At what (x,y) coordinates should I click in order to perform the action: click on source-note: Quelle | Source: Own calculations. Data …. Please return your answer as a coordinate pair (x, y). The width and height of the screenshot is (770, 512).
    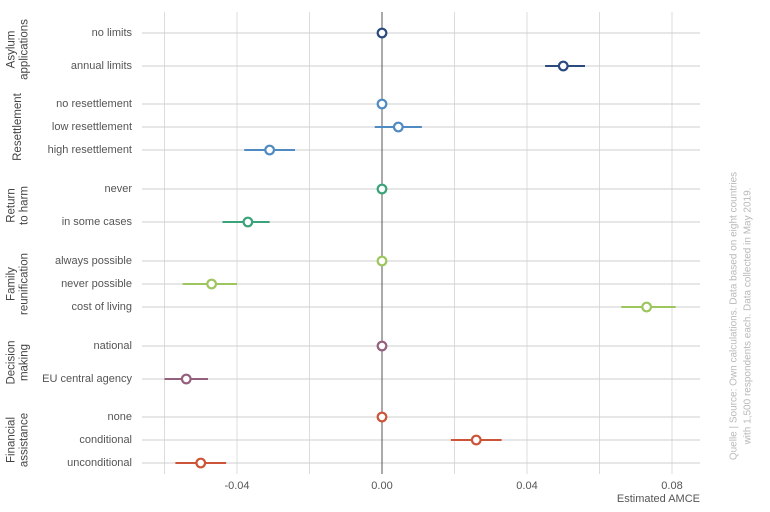
    Looking at the image, I should click on (734, 316).